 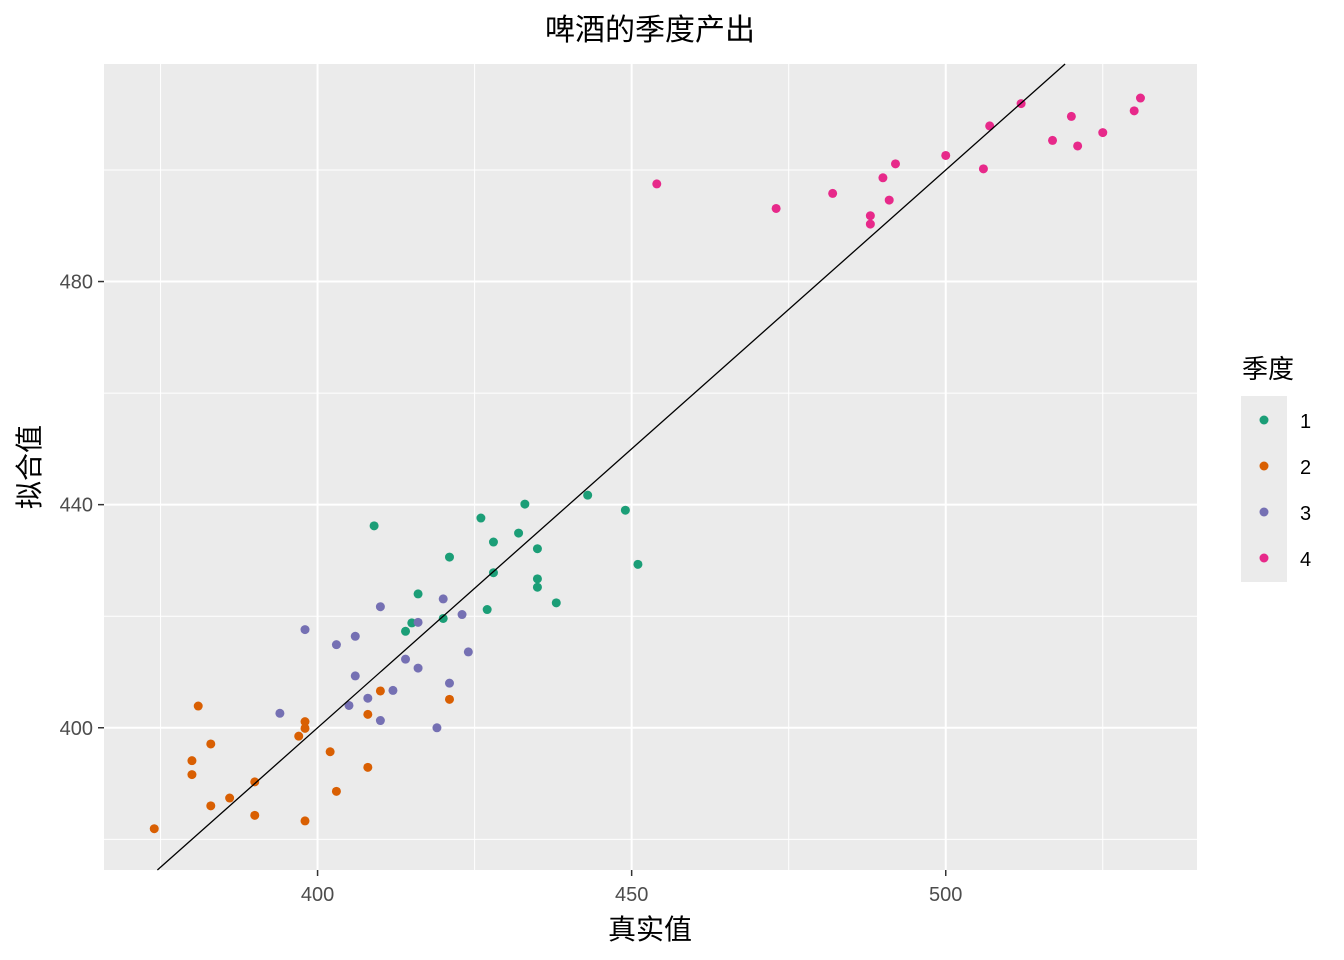 I want to click on x-tick-label: 500, so click(x=945, y=895).